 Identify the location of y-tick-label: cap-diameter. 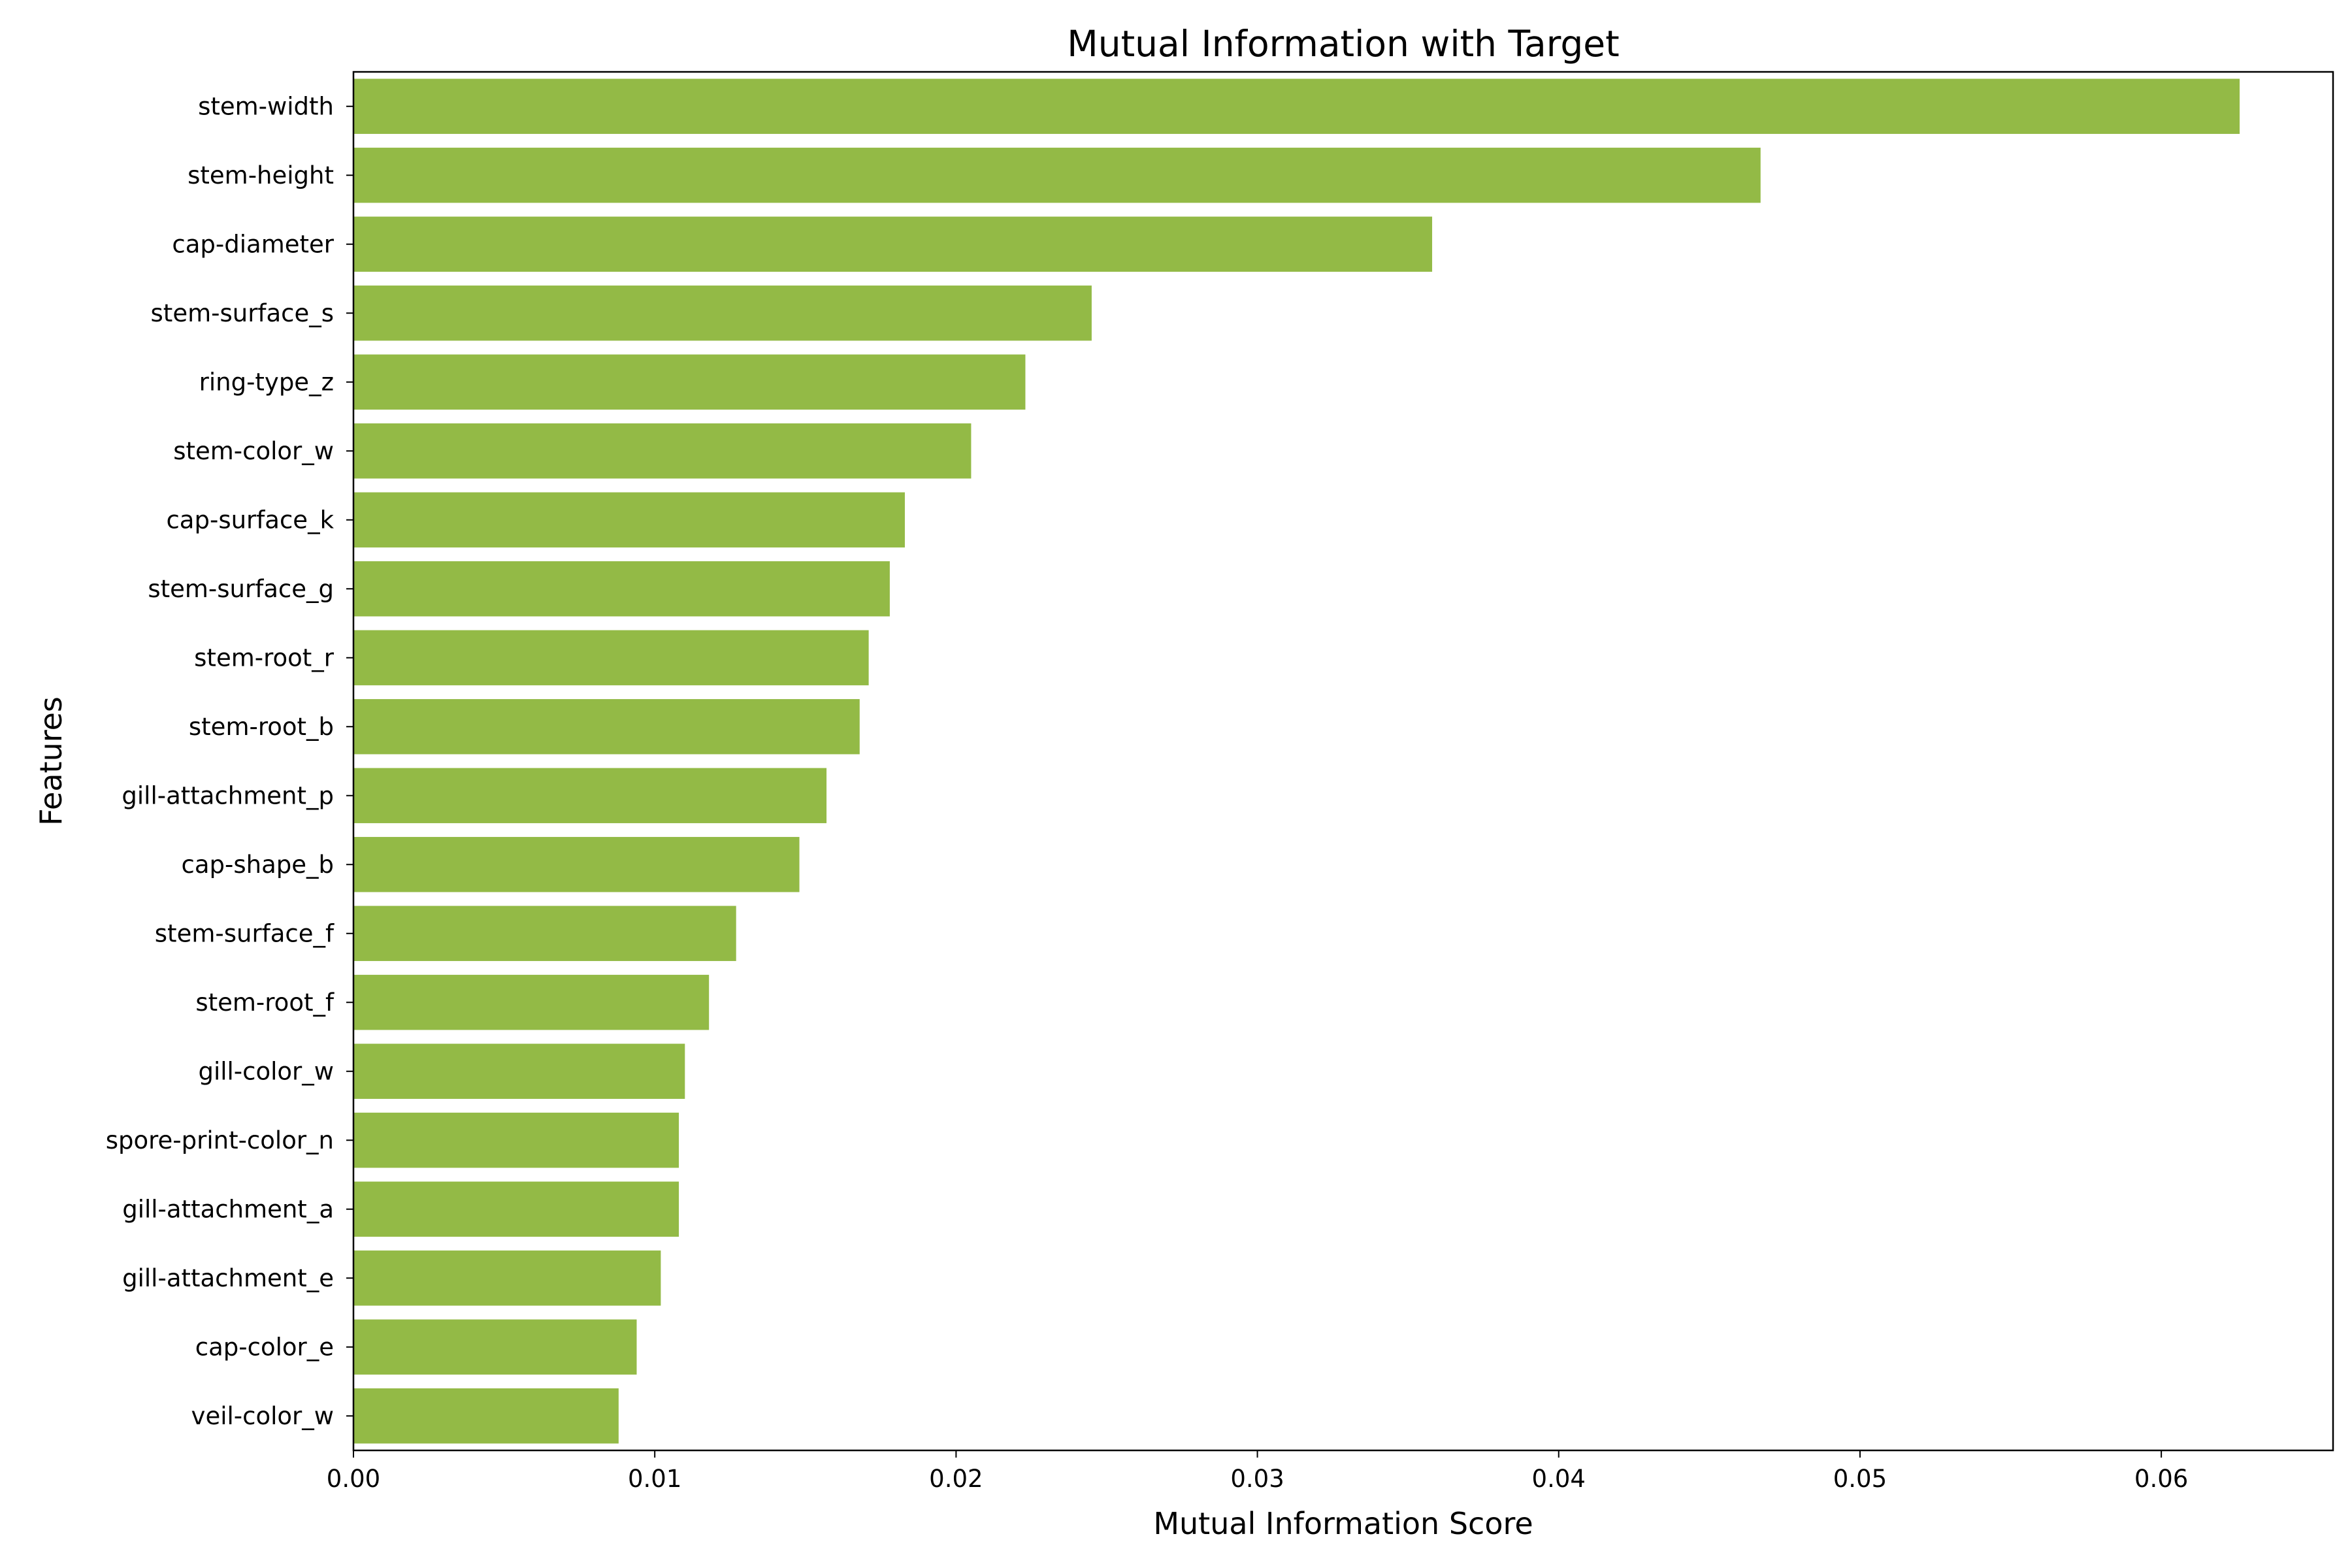
(253, 244).